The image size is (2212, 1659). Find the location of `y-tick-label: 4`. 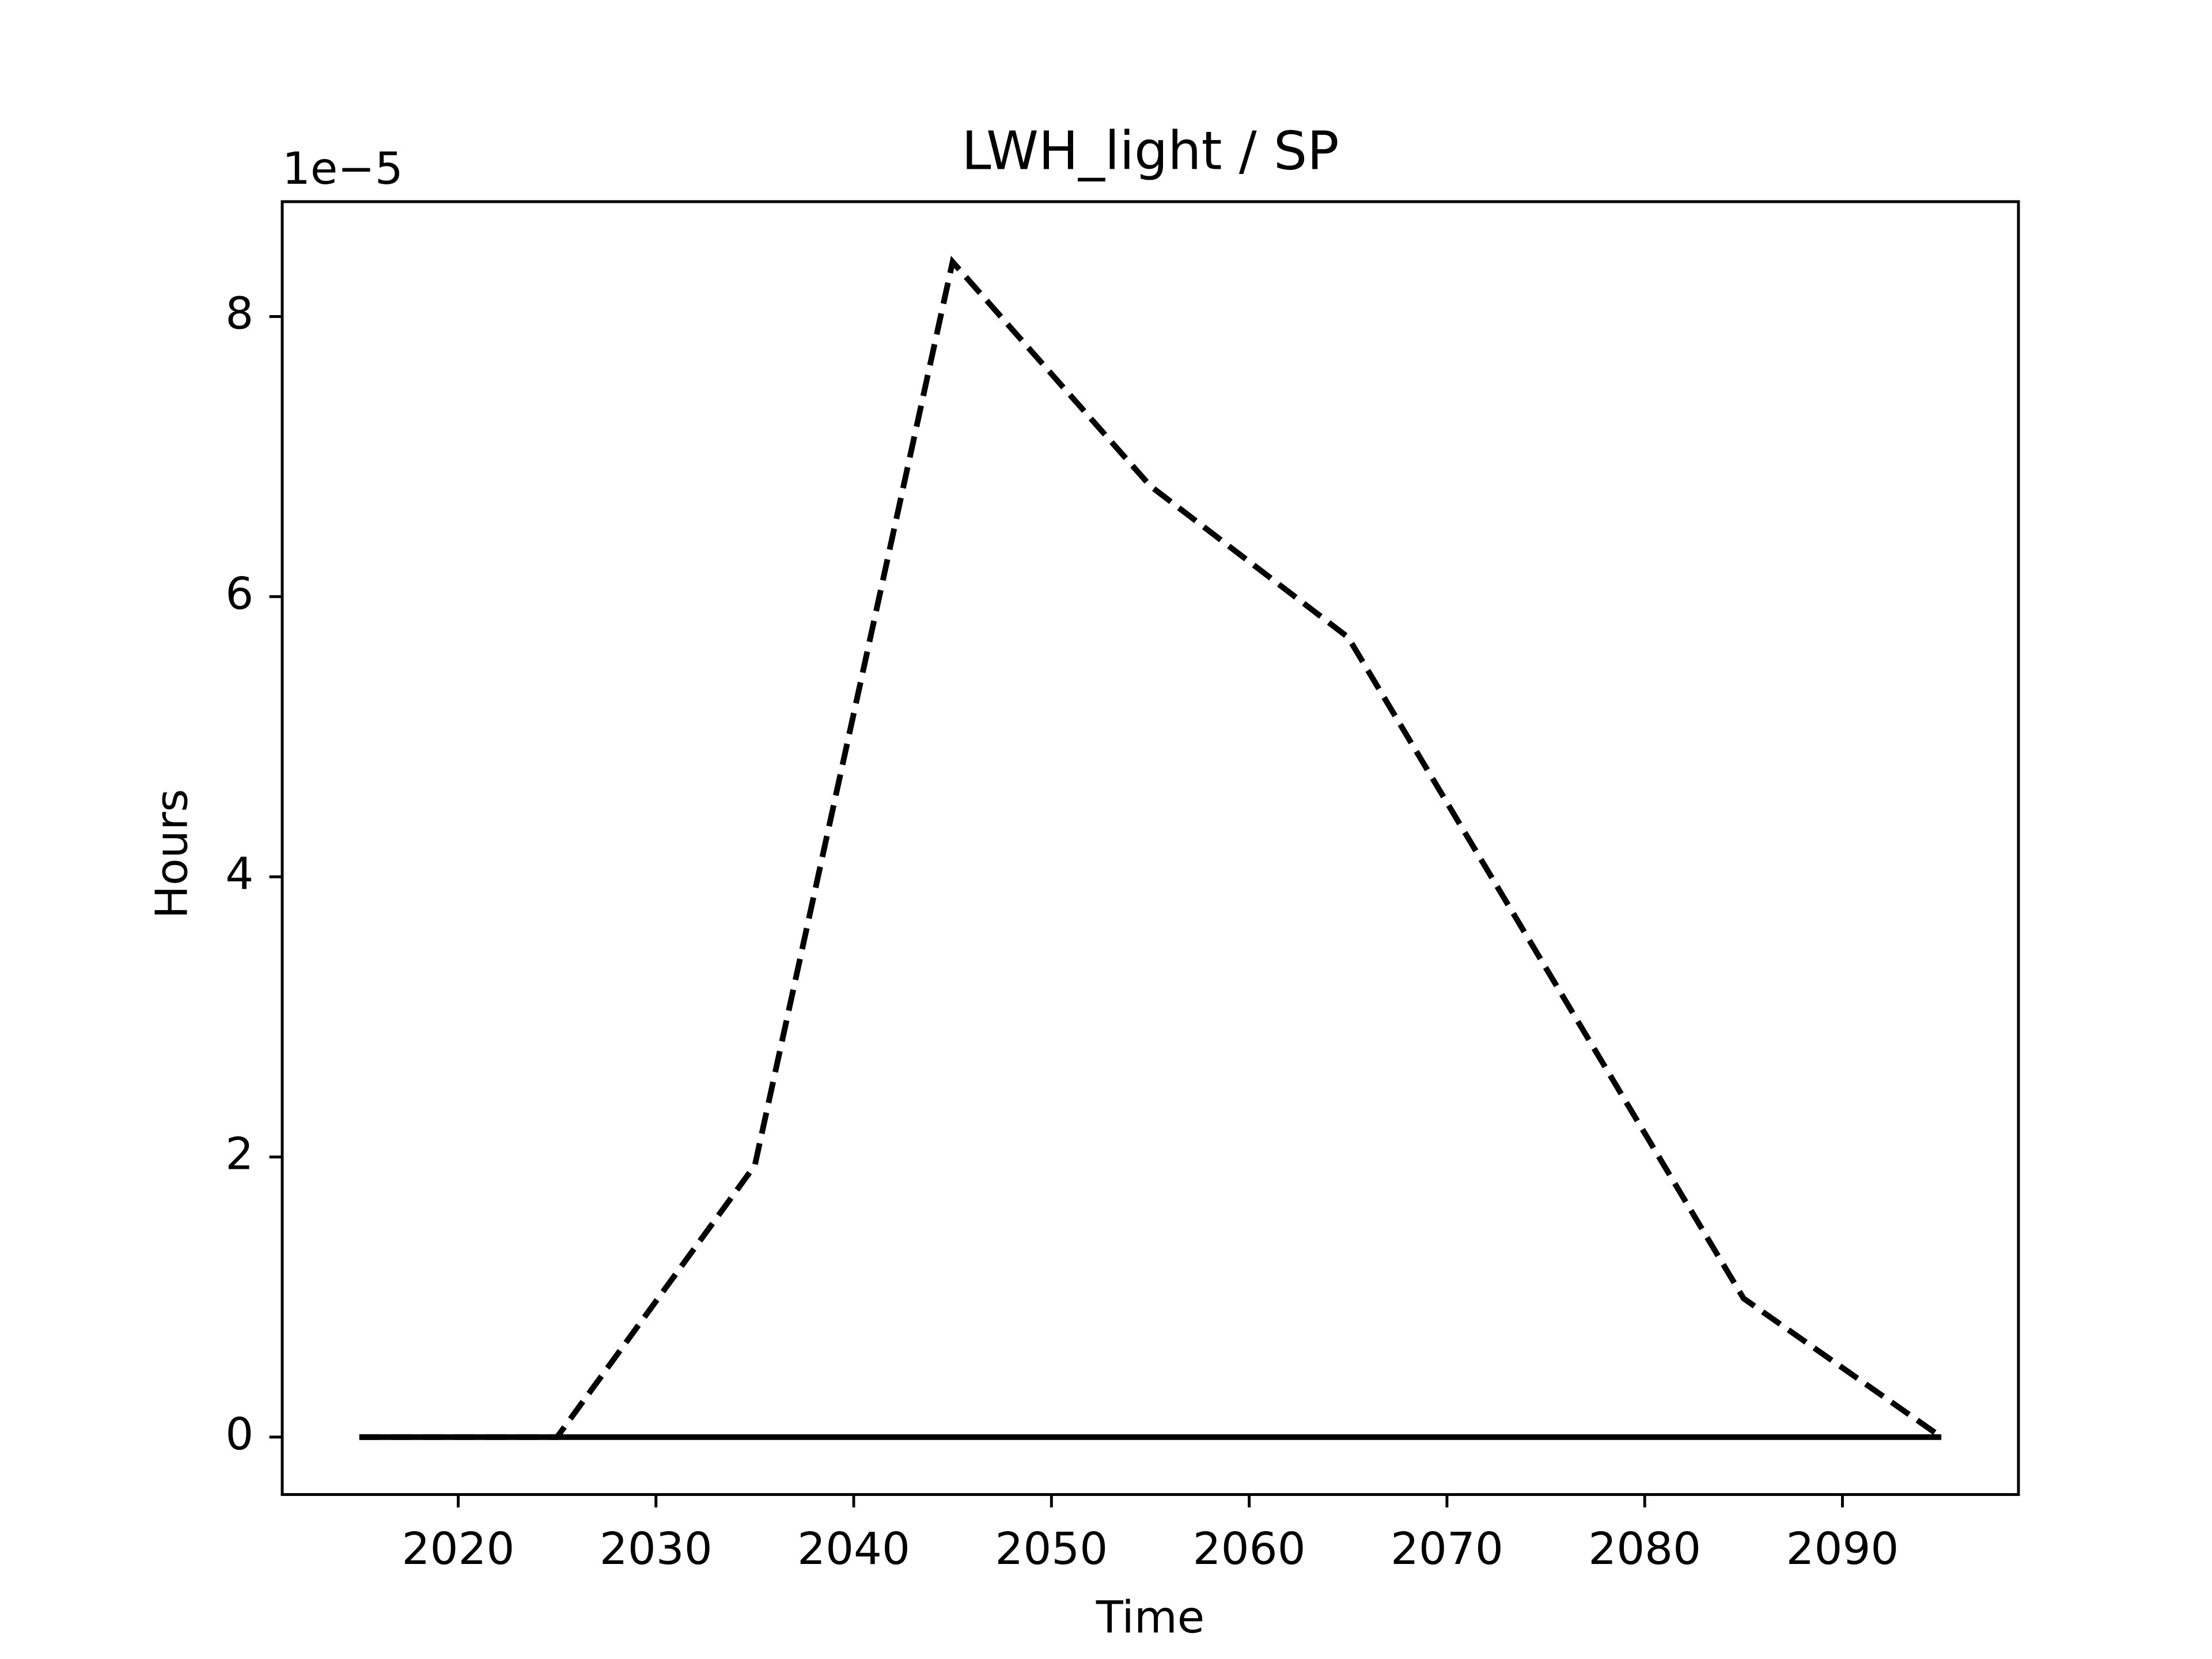

y-tick-label: 4 is located at coordinates (239, 874).